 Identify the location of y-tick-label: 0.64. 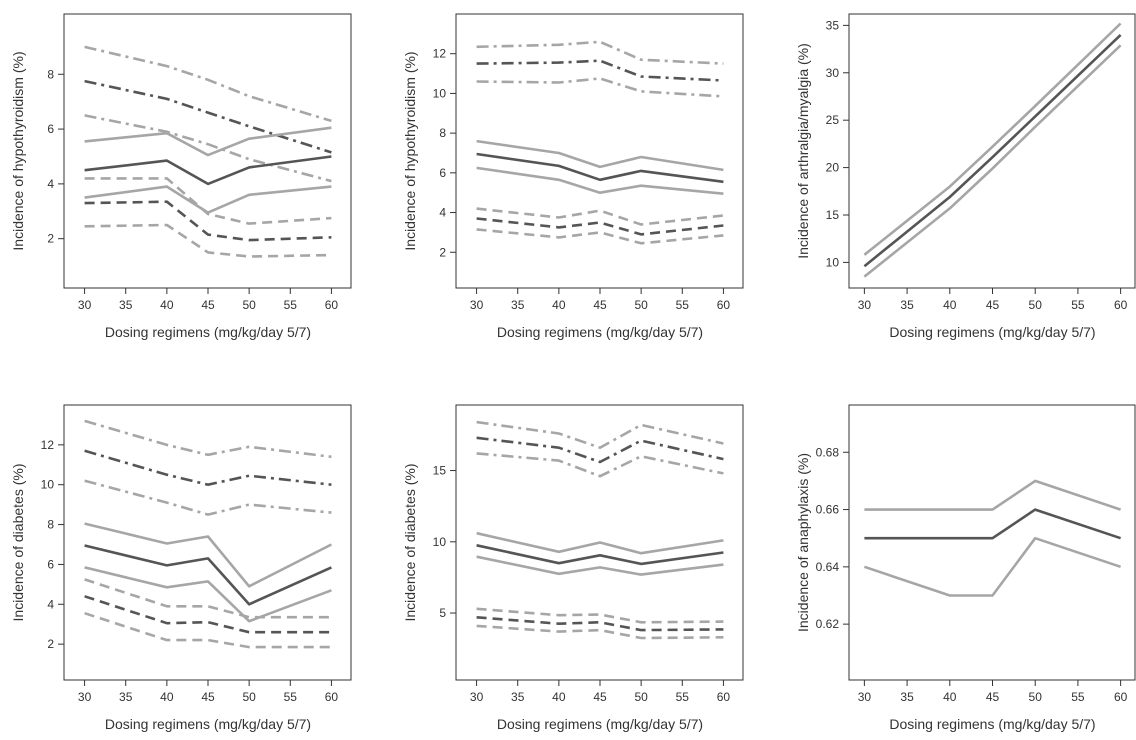
(828, 567).